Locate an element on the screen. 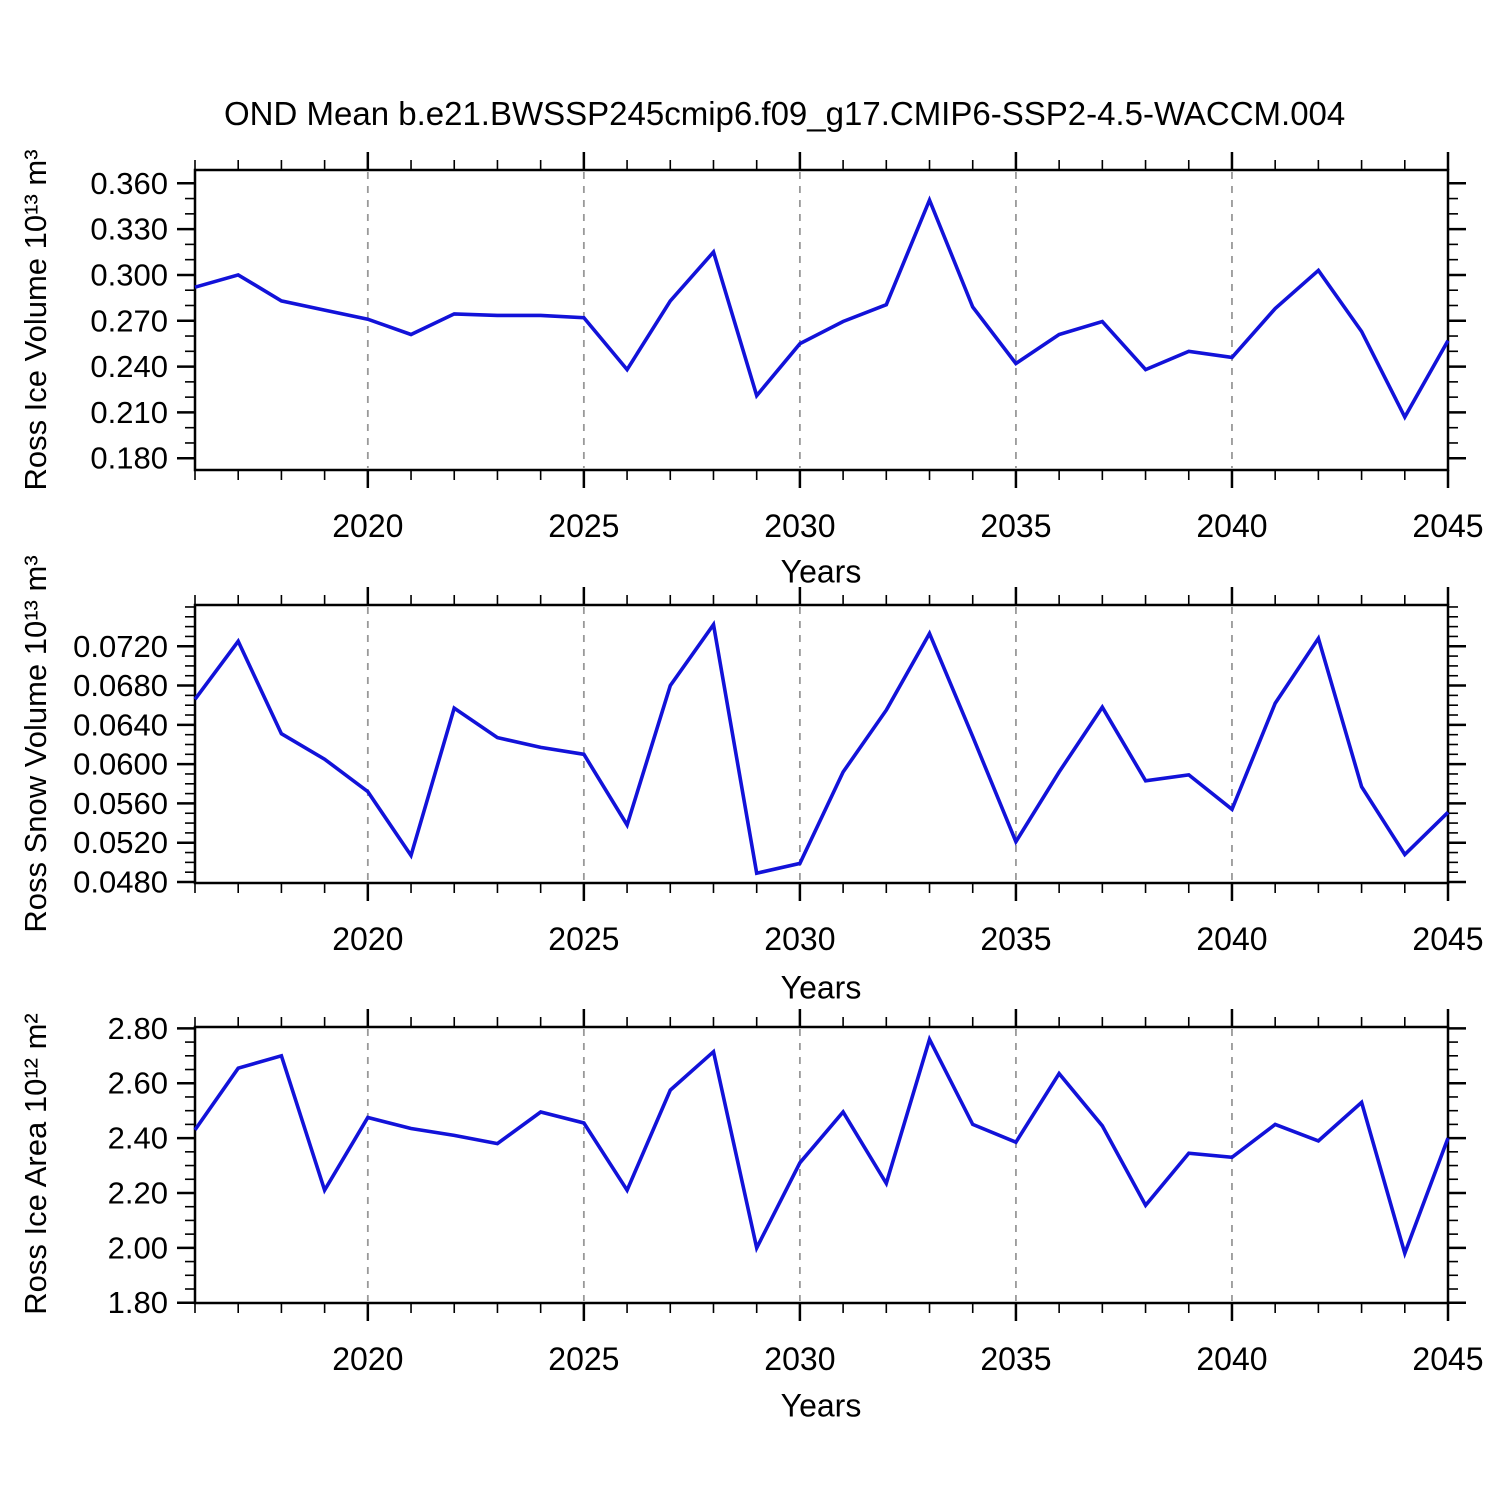  y-tick-label: 2.00 is located at coordinates (138, 1247).